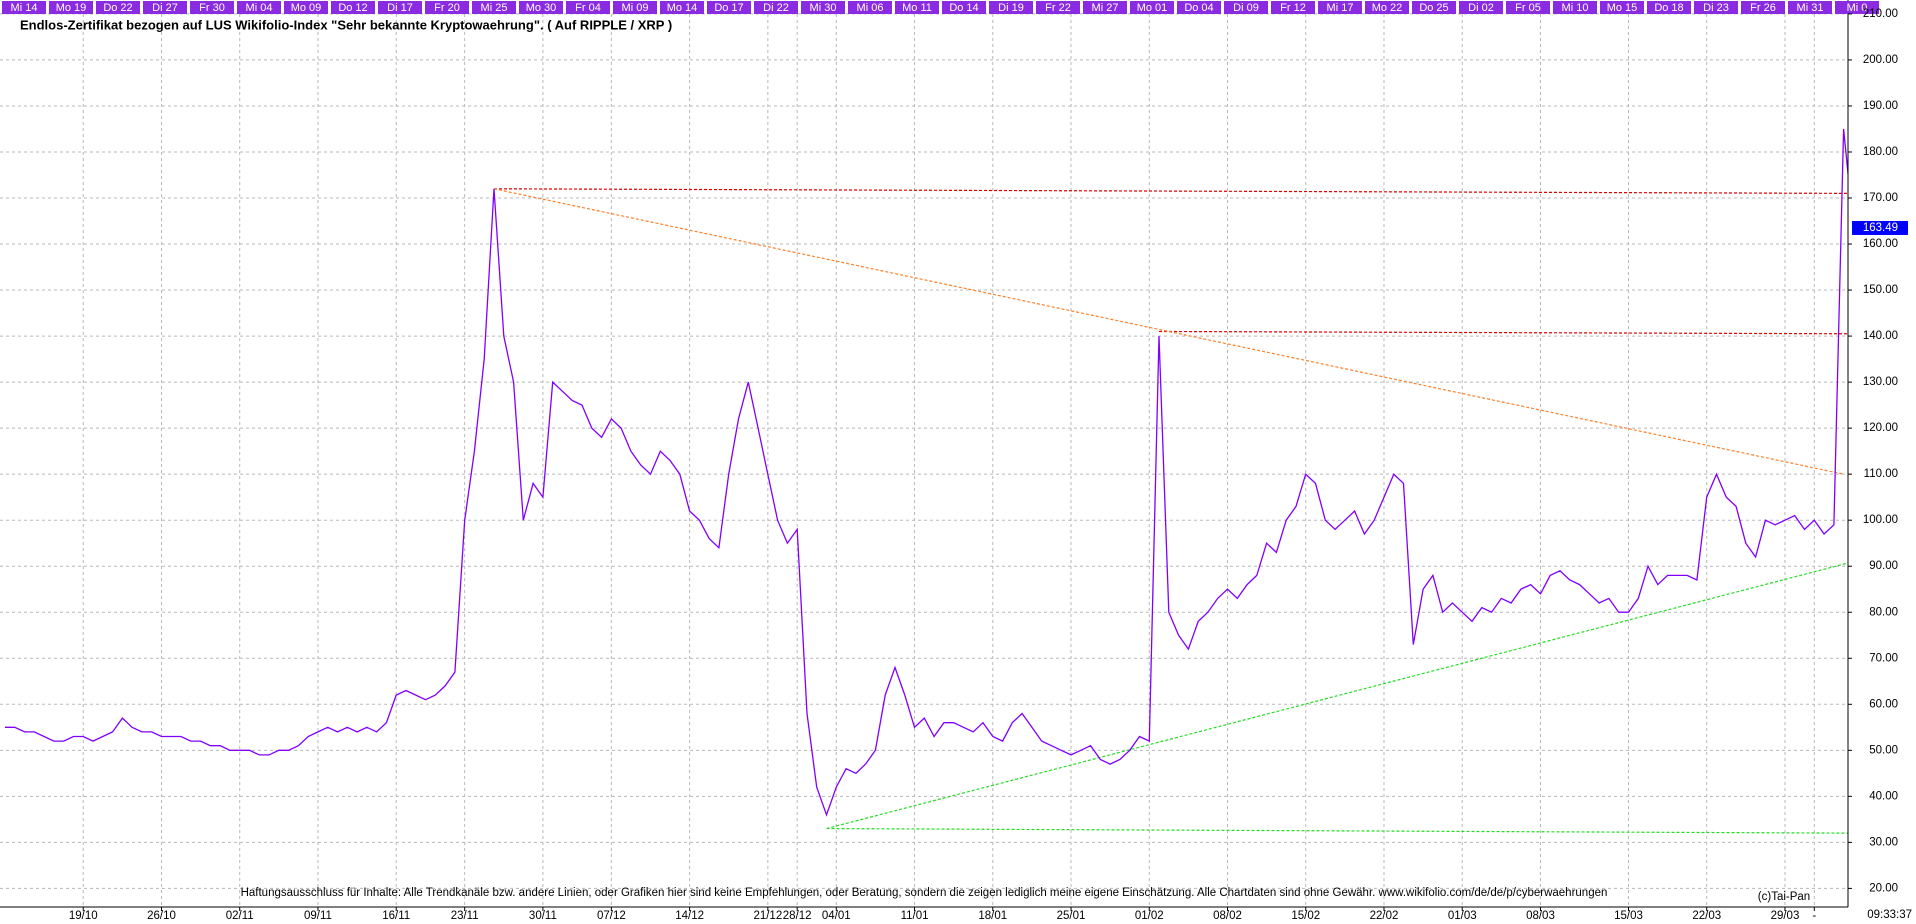 This screenshot has width=1916, height=924. Describe the element at coordinates (1889, 915) in the screenshot. I see `clock: 09:33:37` at that location.